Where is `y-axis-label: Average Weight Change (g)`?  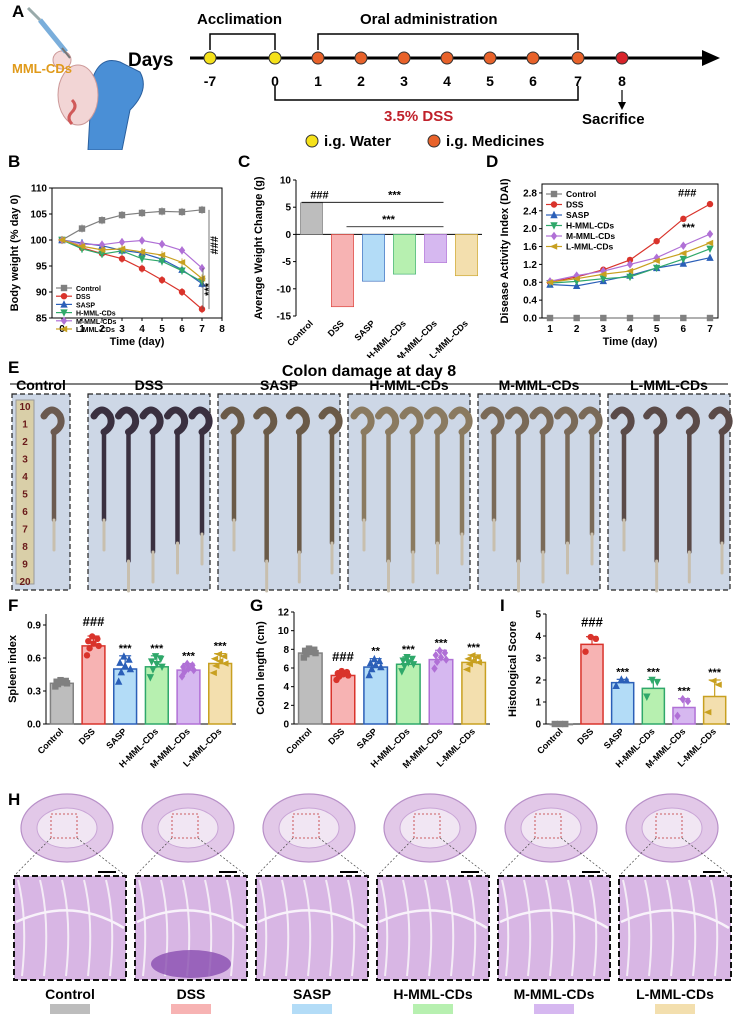 y-axis-label: Average Weight Change (g) is located at coordinates (259, 247).